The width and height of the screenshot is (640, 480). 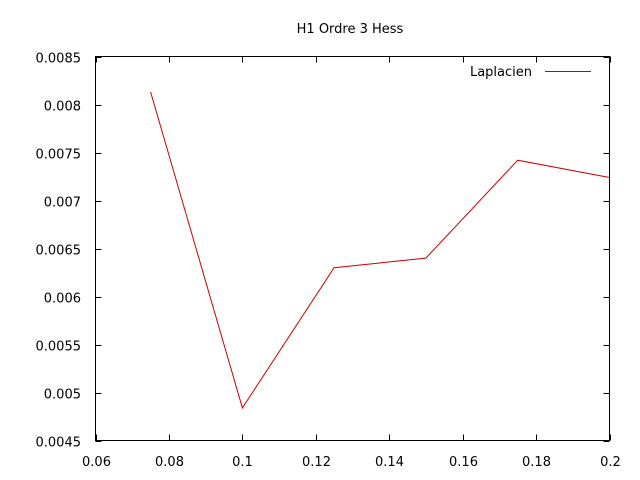 What do you see at coordinates (463, 462) in the screenshot?
I see `x-tick-label: 0.16` at bounding box center [463, 462].